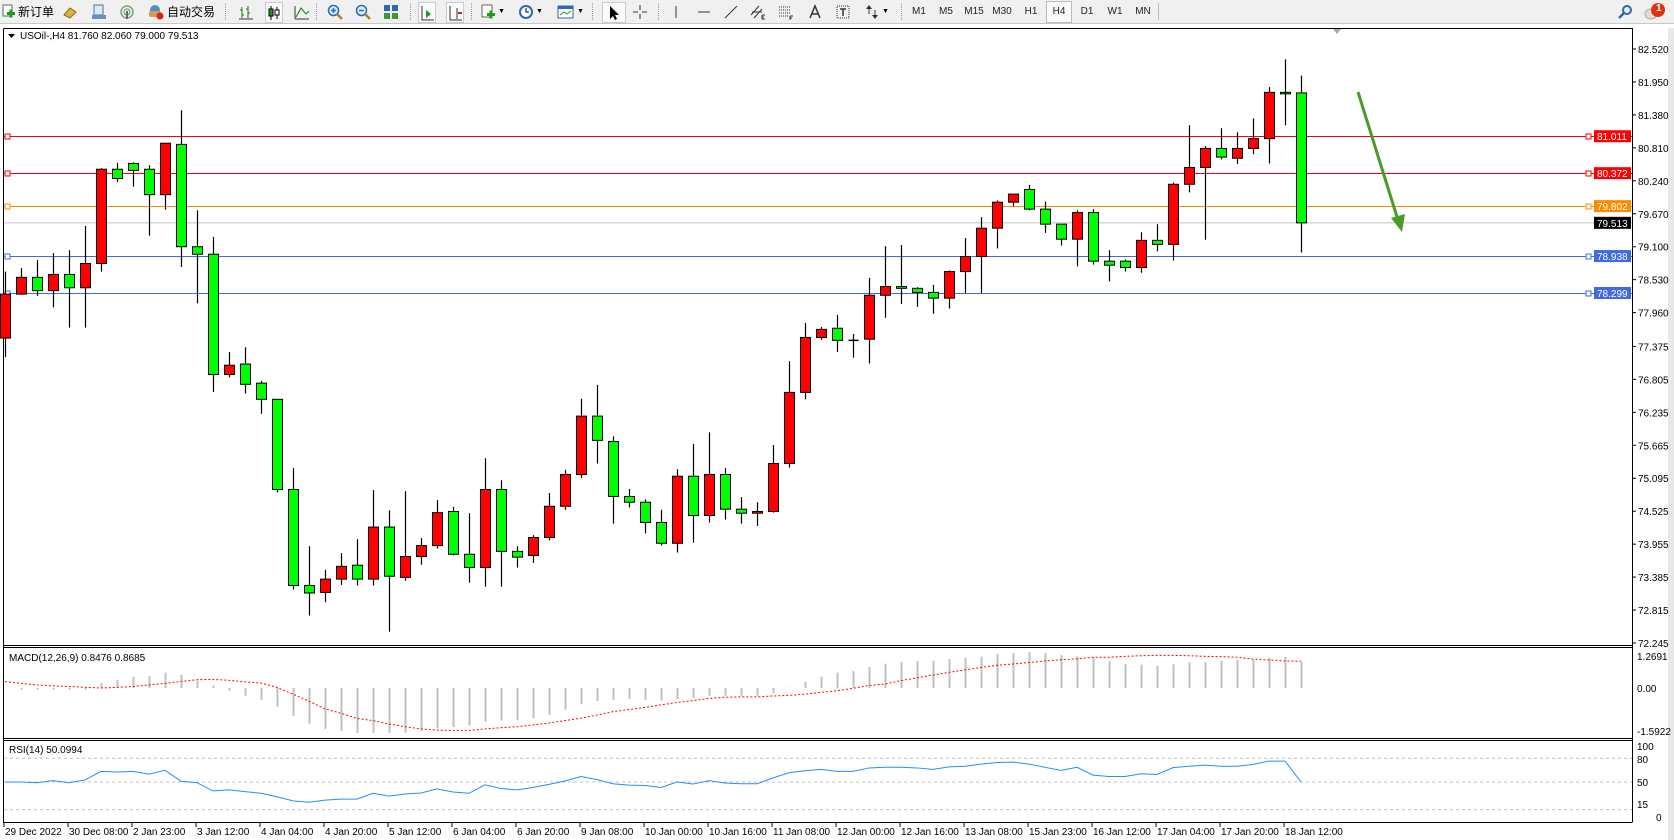  I want to click on notification-count-badge: 1, so click(1659, 8).